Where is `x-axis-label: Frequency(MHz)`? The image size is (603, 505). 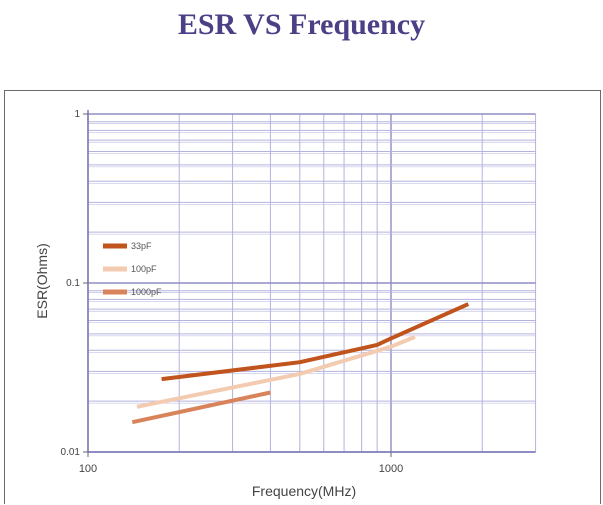 x-axis-label: Frequency(MHz) is located at coordinates (304, 491).